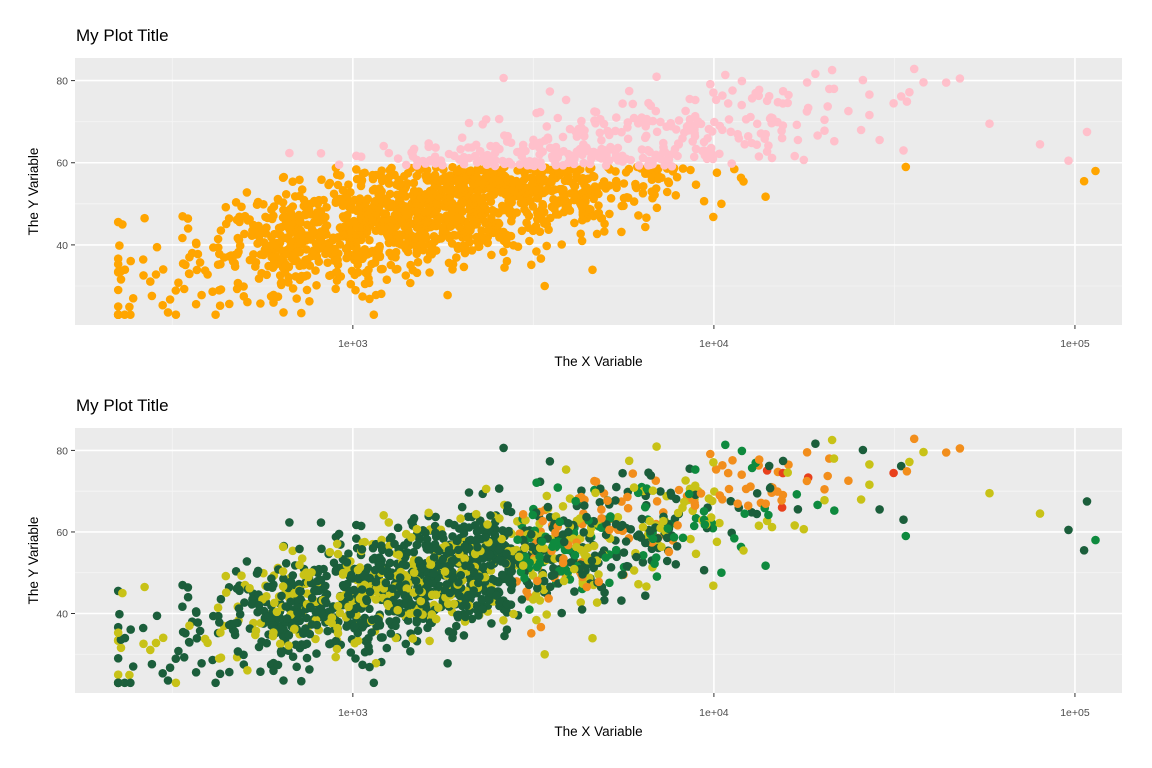 This screenshot has width=1152, height=768. What do you see at coordinates (62, 82) in the screenshot?
I see `y-tick-label: 80` at bounding box center [62, 82].